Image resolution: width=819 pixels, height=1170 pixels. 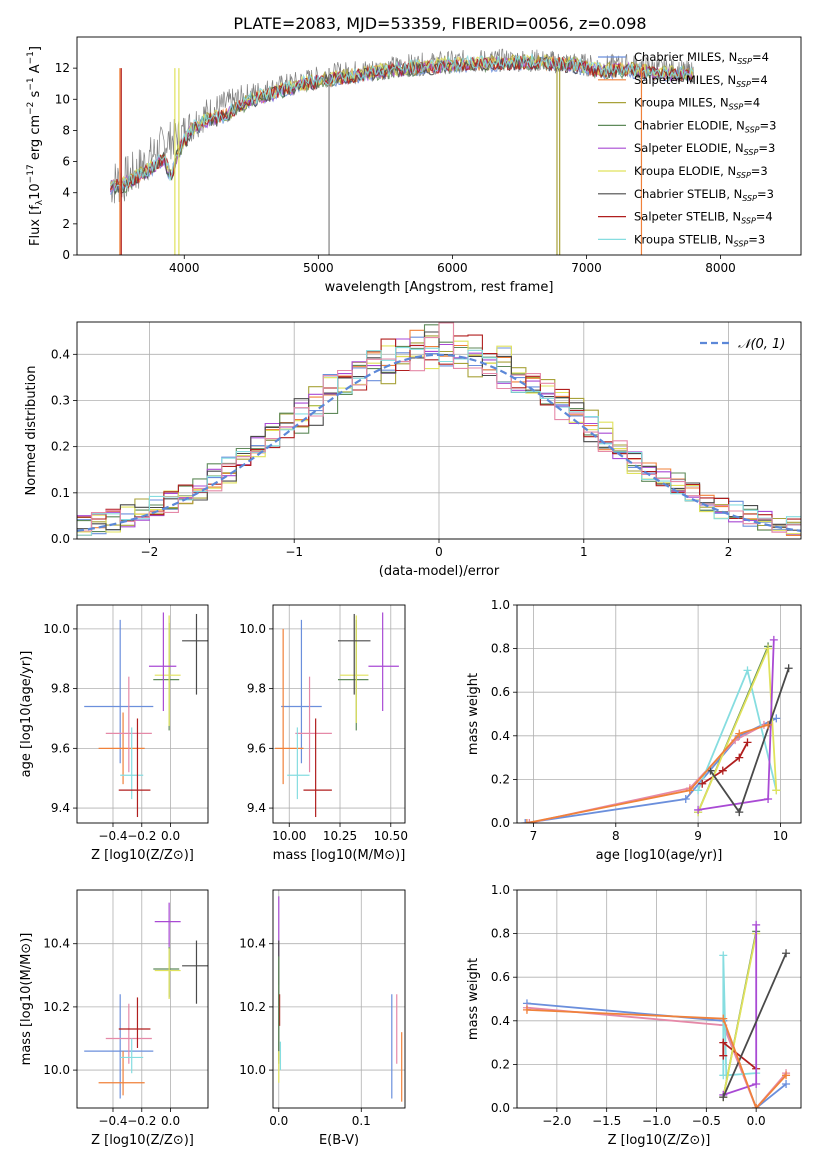 What do you see at coordinates (439, 552) in the screenshot?
I see `x-tick-label: 0` at bounding box center [439, 552].